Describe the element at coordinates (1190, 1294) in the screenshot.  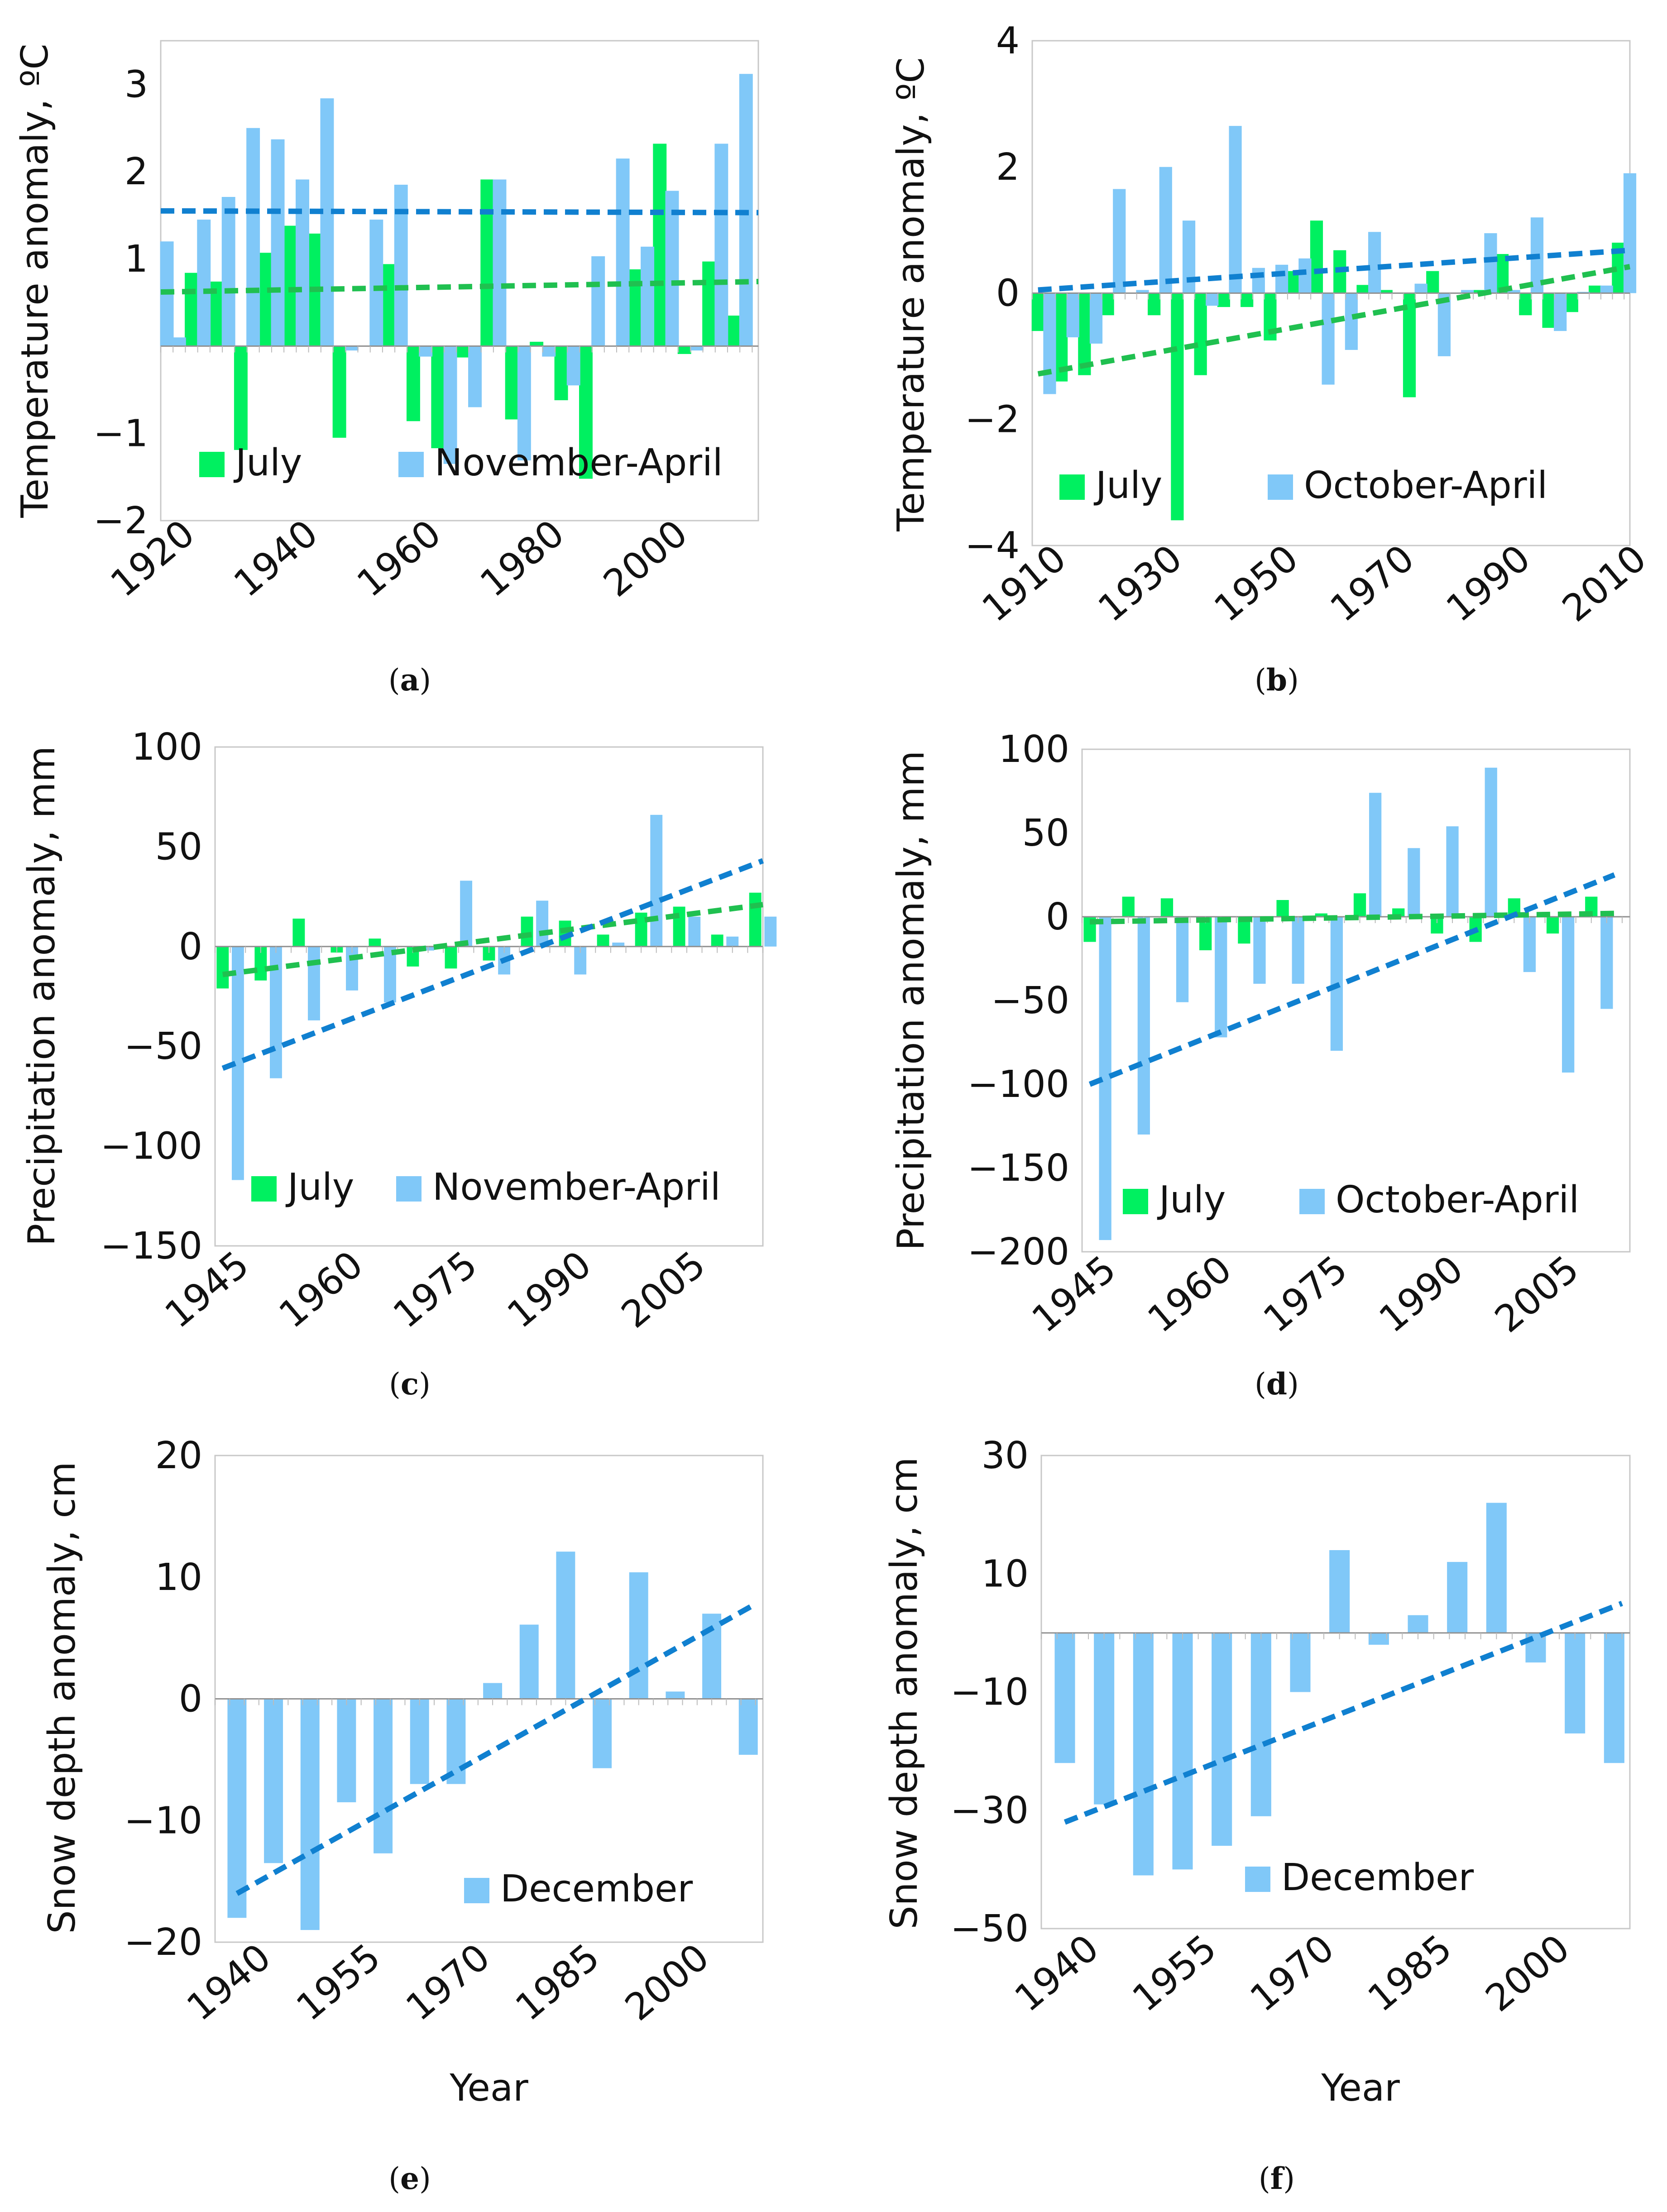
I see `x-tick-label: 1960` at that location.